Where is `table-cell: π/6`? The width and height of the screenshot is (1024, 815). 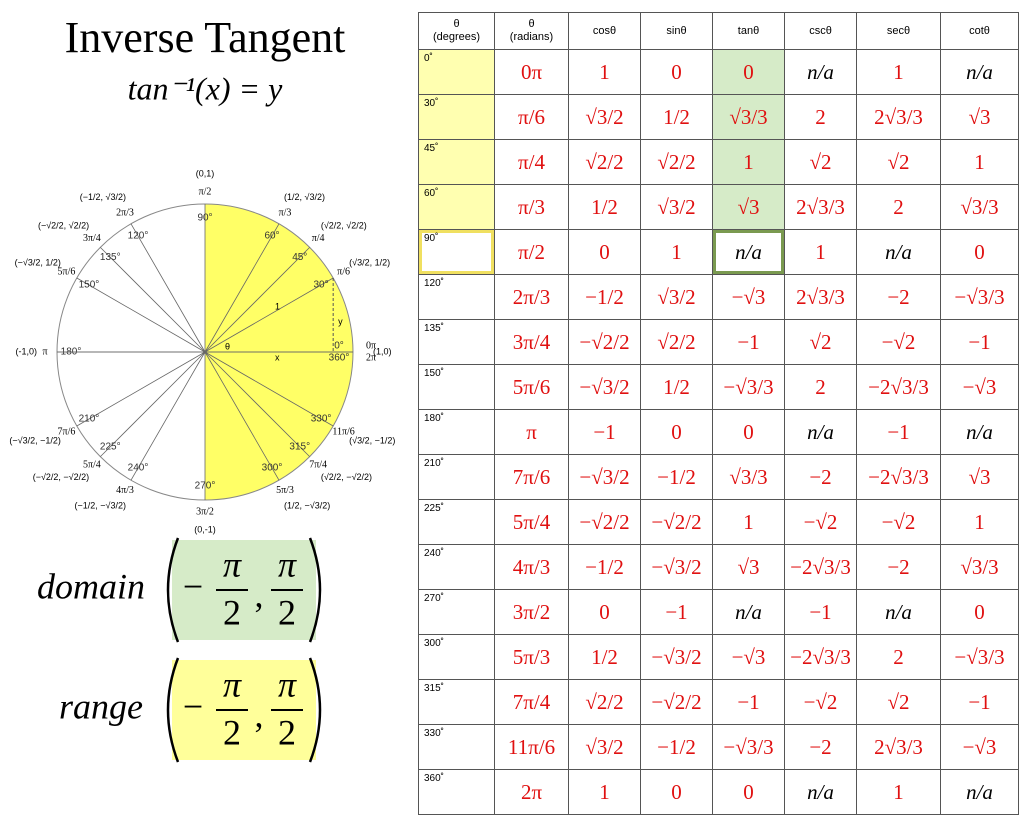 table-cell: π/6 is located at coordinates (531, 117).